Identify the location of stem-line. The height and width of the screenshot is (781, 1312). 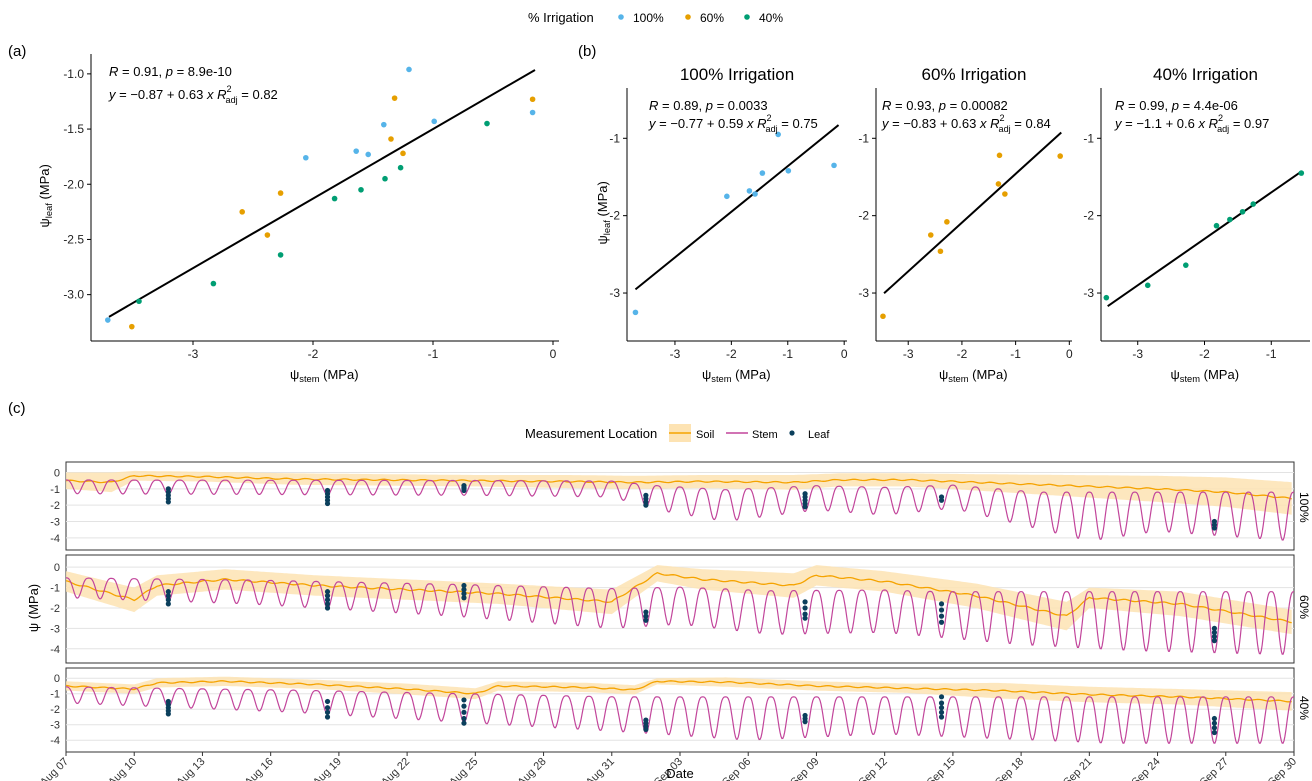
(680, 616).